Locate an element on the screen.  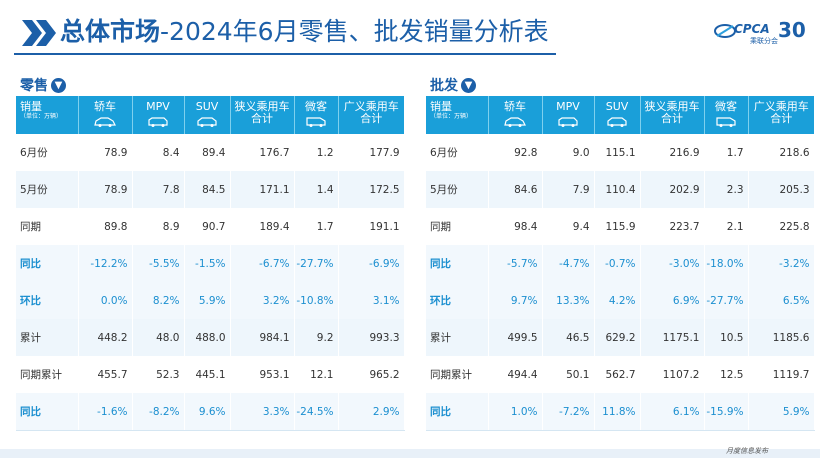
table-cell: -3.0% is located at coordinates (672, 263).